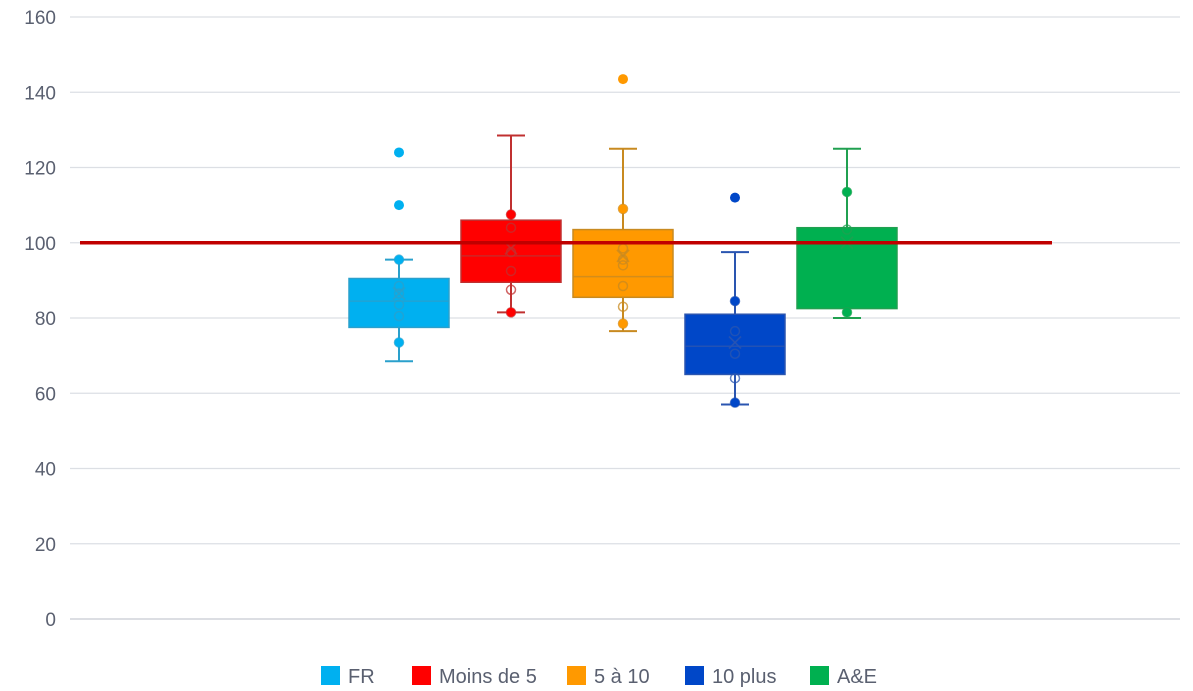 This screenshot has width=1193, height=691. I want to click on y-tick-label: 100, so click(40, 244).